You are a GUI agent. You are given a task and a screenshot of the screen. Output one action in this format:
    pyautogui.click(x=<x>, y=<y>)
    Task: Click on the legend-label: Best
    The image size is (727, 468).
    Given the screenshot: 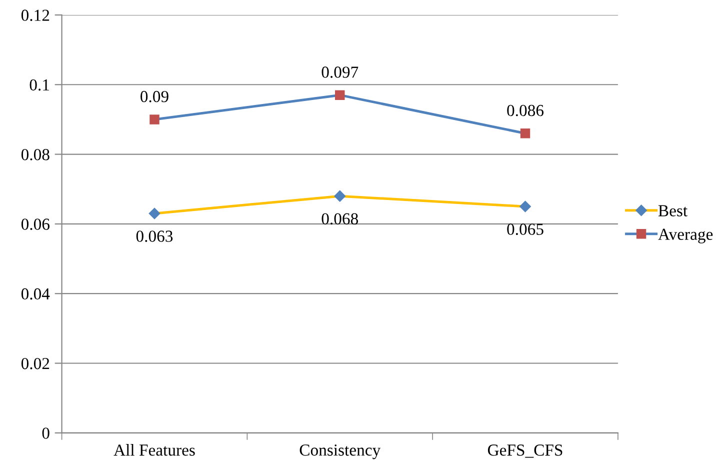 What is the action you would take?
    pyautogui.click(x=673, y=210)
    